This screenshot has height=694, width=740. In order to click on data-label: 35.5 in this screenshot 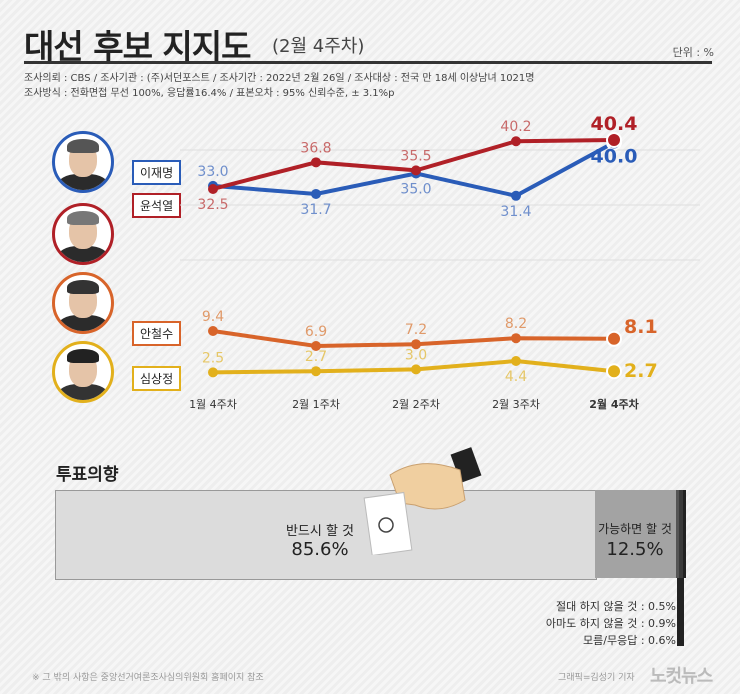, I will do `click(415, 156)`.